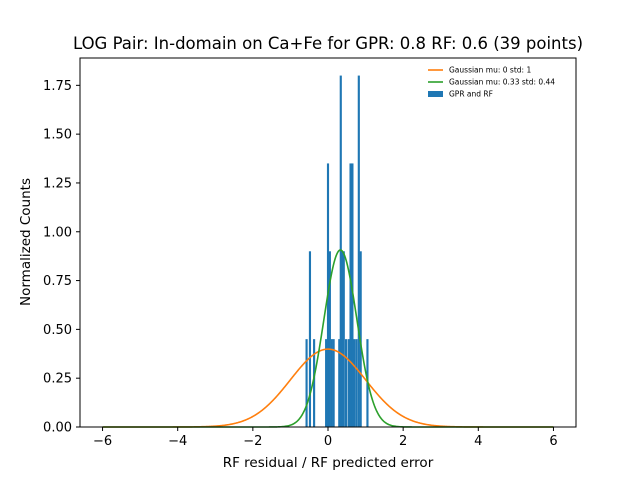 Image resolution: width=640 pixels, height=484 pixels. Describe the element at coordinates (61, 257) in the screenshot. I see `y-axis-ticks: 0.00 0.25 0.50 0.75 1.00 1.25 1.50 1.75` at that location.